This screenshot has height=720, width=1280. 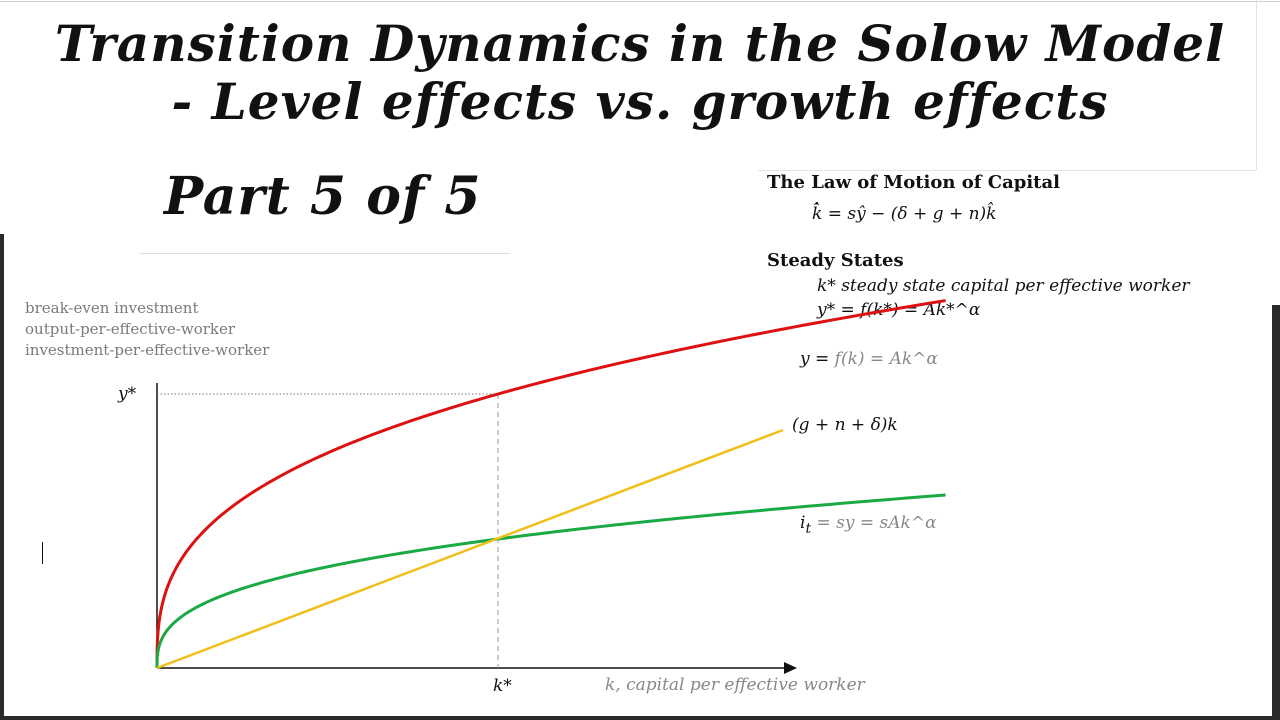 What do you see at coordinates (640, 101) in the screenshot?
I see `title-line-2: - Level effects vs. growth effects` at bounding box center [640, 101].